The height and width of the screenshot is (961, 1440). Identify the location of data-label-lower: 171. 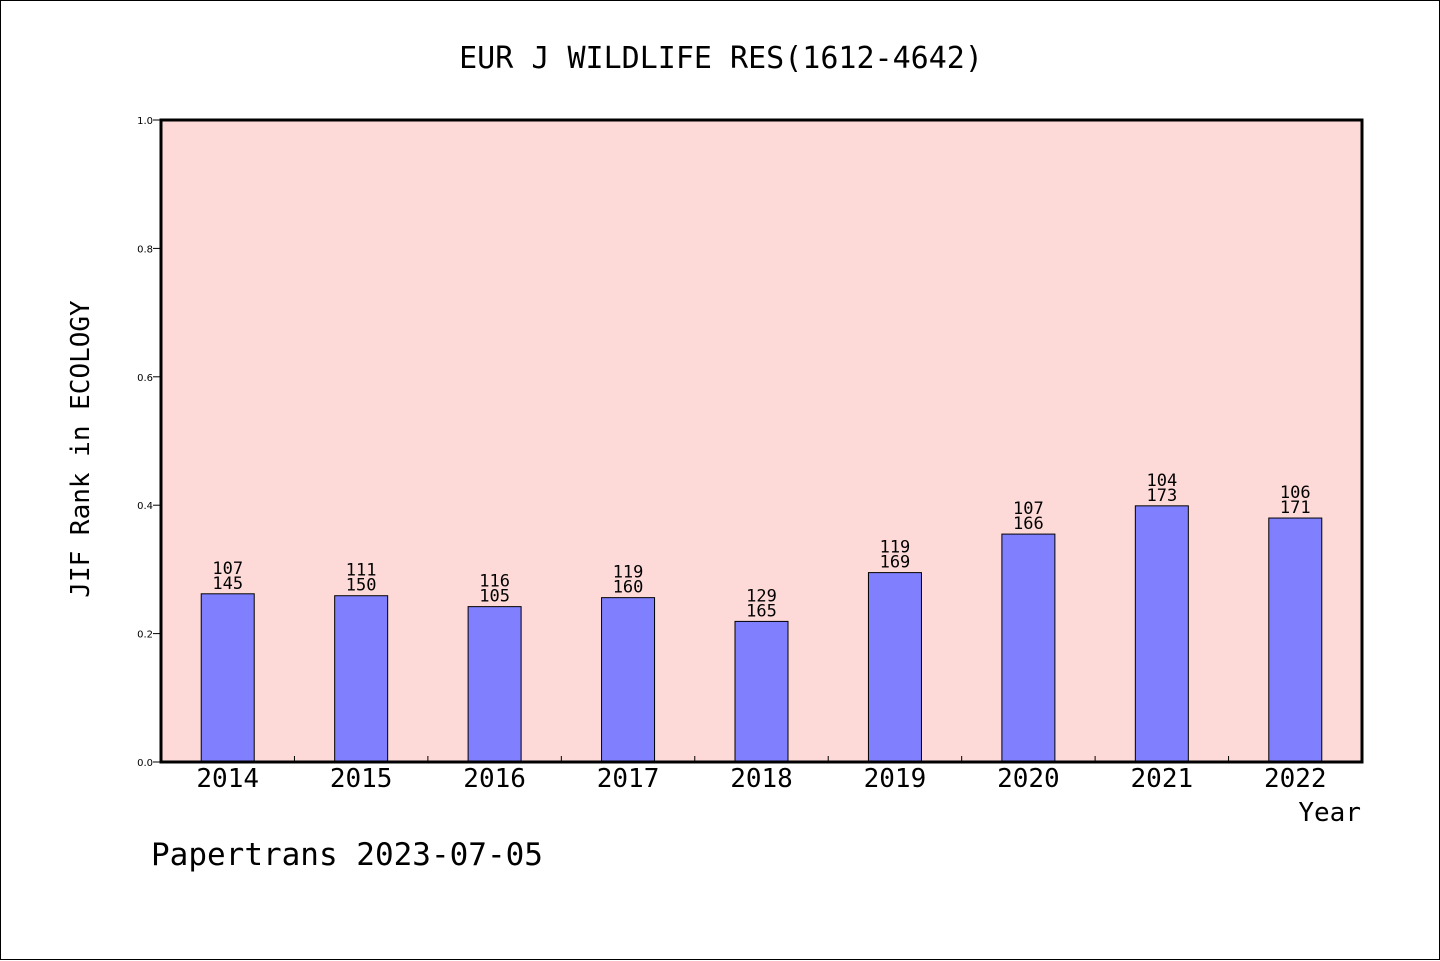
(1295, 508).